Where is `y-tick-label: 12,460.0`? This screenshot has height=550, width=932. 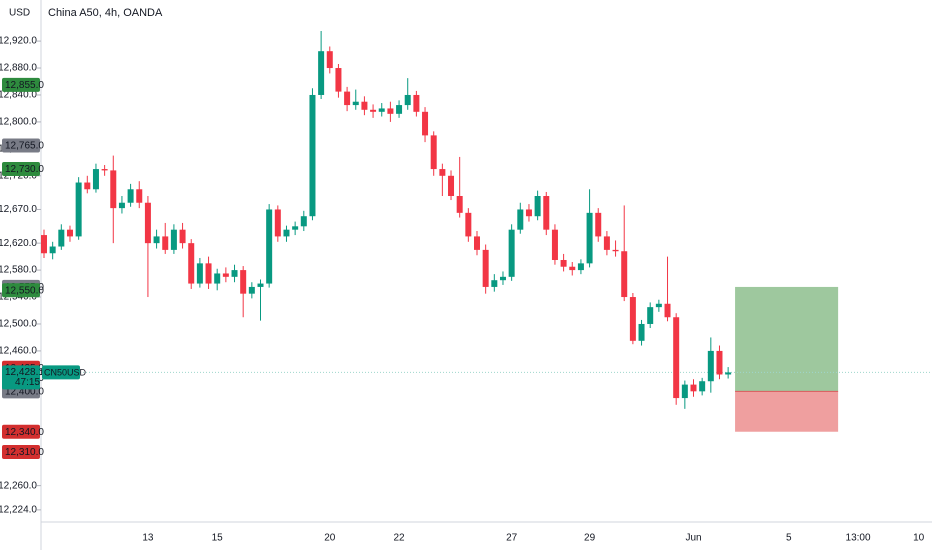
y-tick-label: 12,460.0 is located at coordinates (18, 351).